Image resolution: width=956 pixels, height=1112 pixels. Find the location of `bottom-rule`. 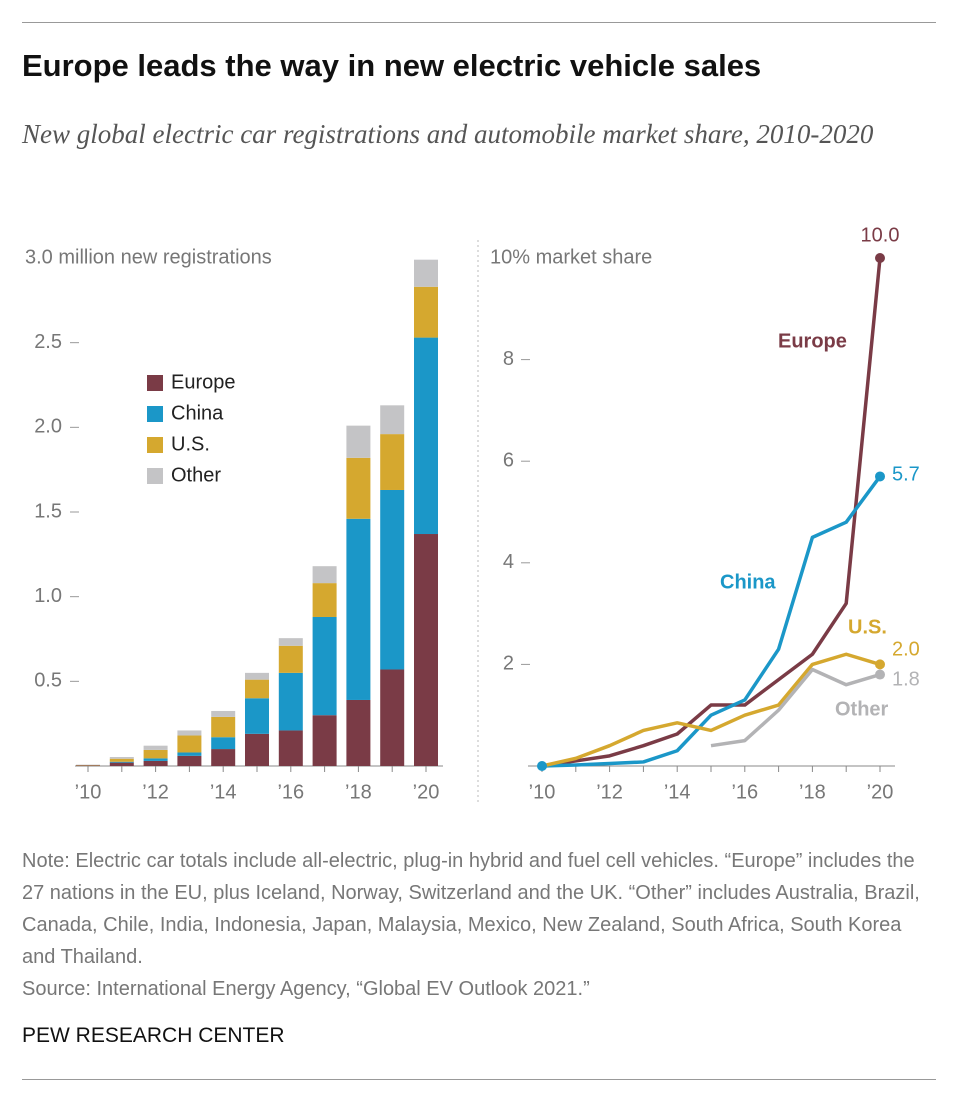

bottom-rule is located at coordinates (479, 1079).